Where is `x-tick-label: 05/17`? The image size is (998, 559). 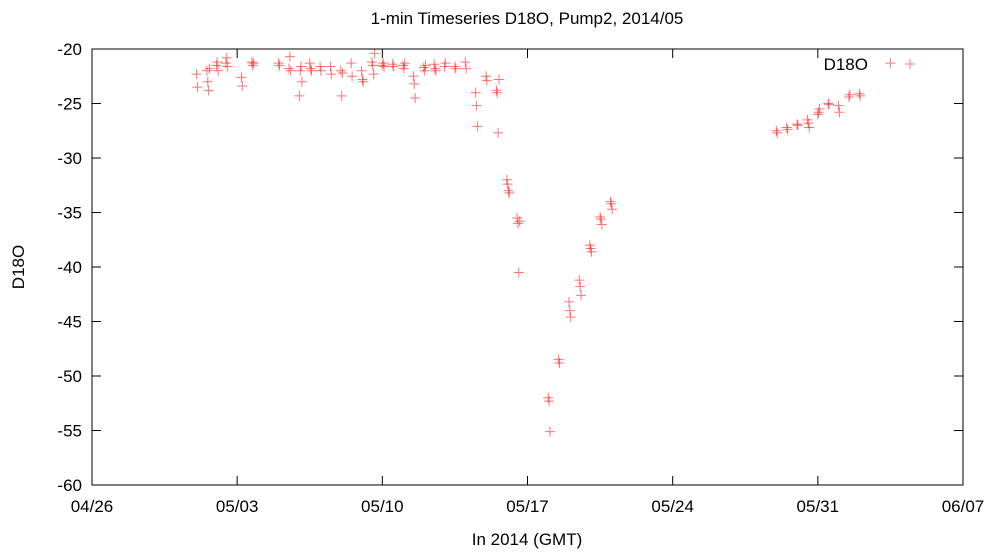 x-tick-label: 05/17 is located at coordinates (527, 506).